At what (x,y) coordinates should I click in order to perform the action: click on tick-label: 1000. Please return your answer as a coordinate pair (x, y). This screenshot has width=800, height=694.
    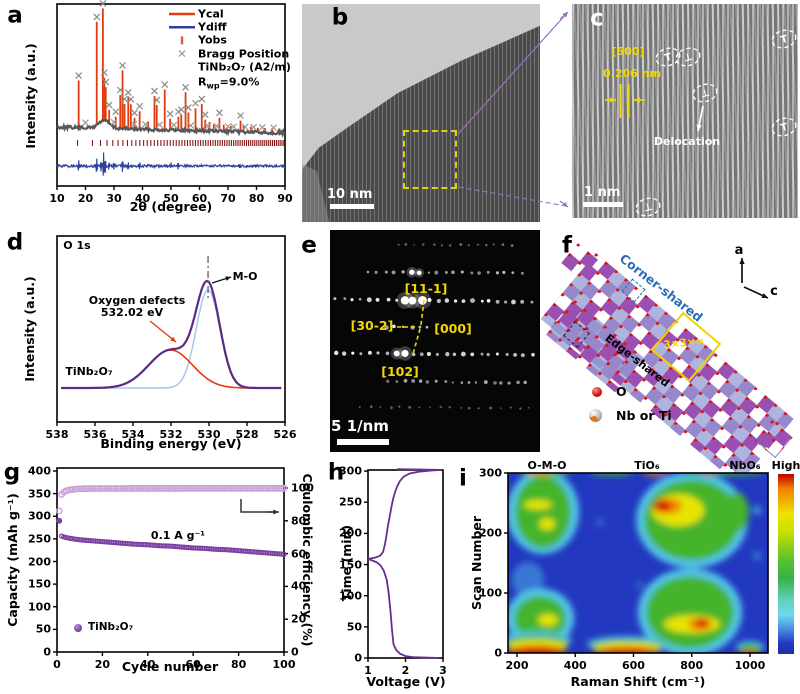
    Looking at the image, I should click on (750, 665).